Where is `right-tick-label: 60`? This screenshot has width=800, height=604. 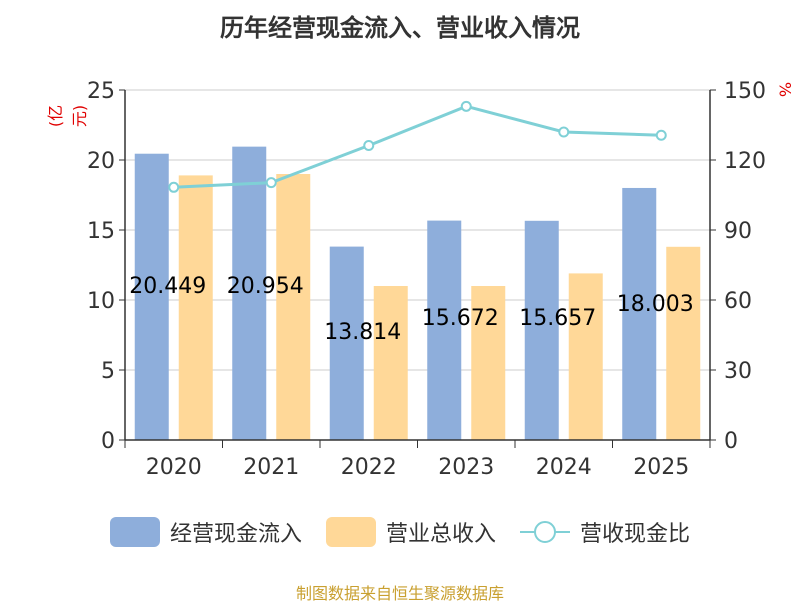 right-tick-label: 60 is located at coordinates (738, 301).